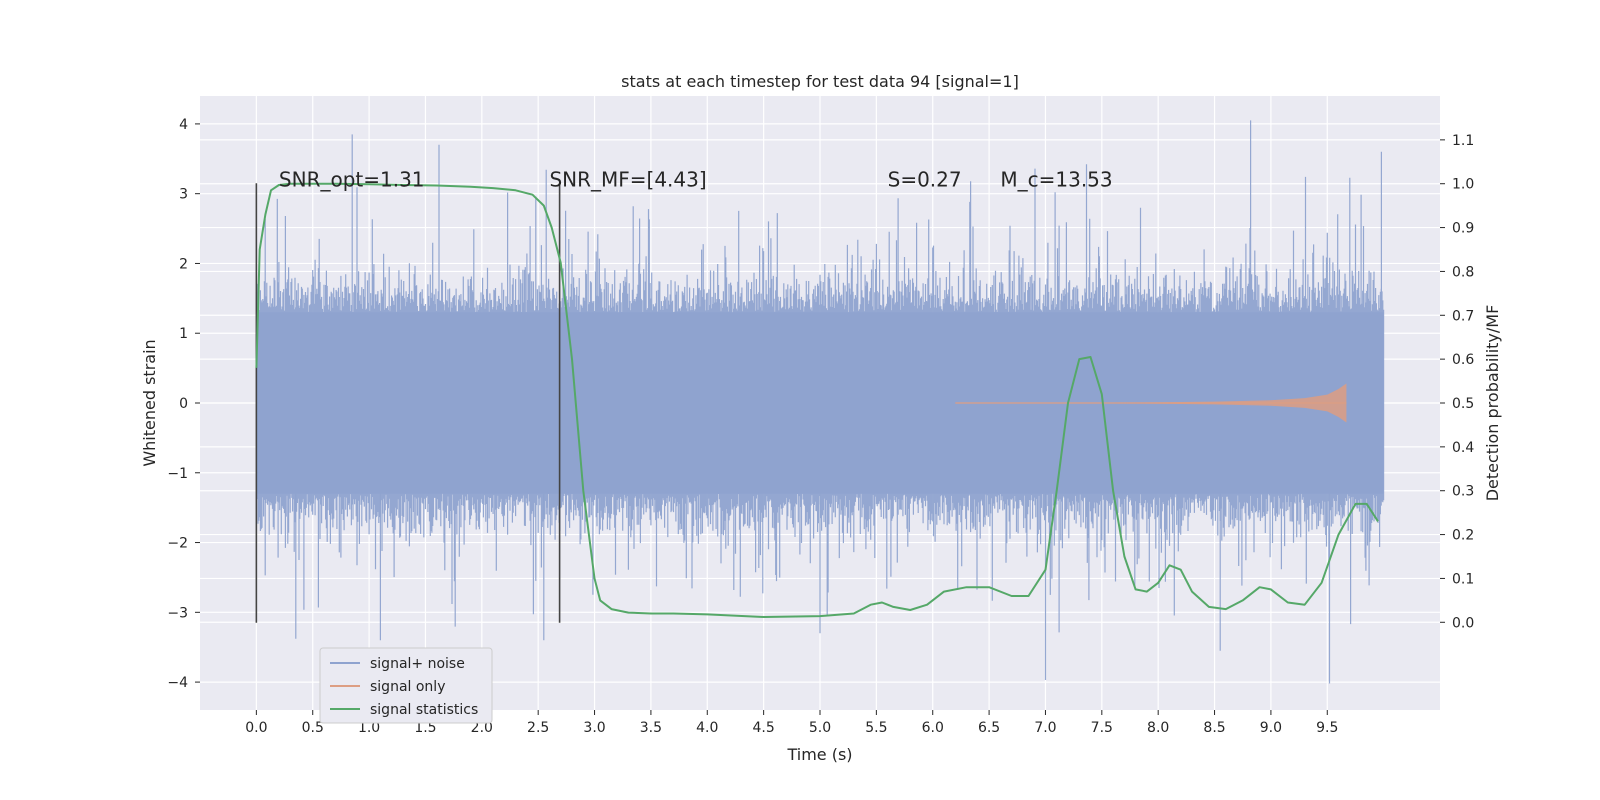  I want to click on annotations: SNR_opt=1.31 SNR_MF=[4.43] S=0.27 M_c=13.53, so click(696, 180).